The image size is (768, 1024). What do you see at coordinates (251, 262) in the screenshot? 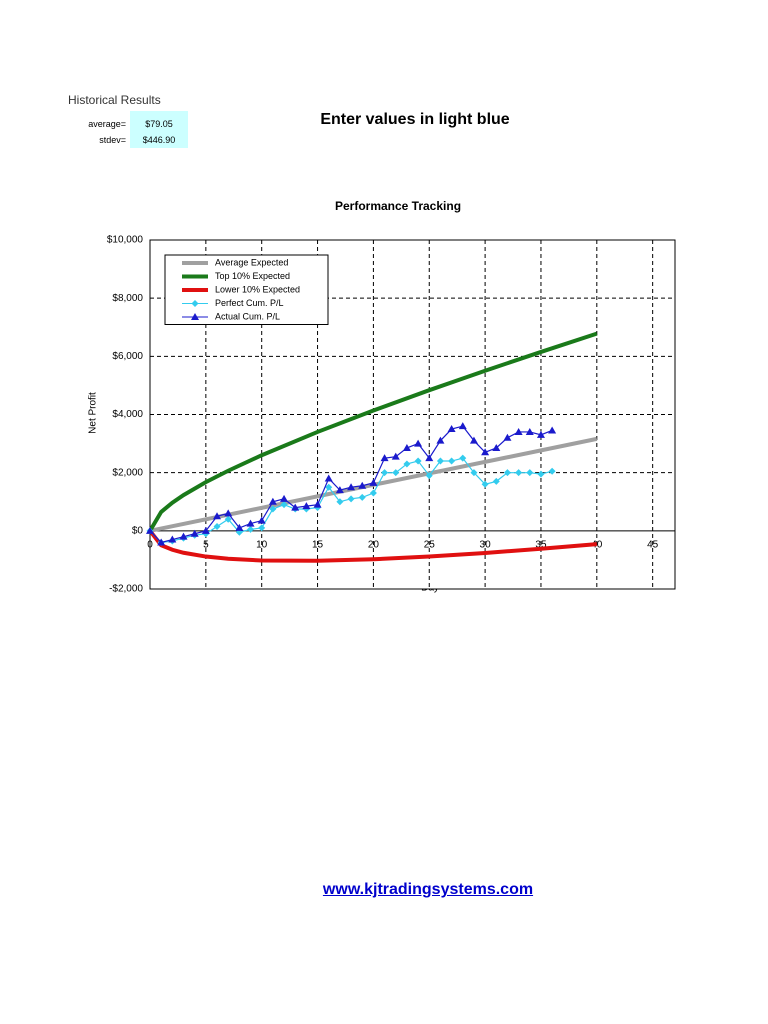
I see `legend-label: Average Expected` at bounding box center [251, 262].